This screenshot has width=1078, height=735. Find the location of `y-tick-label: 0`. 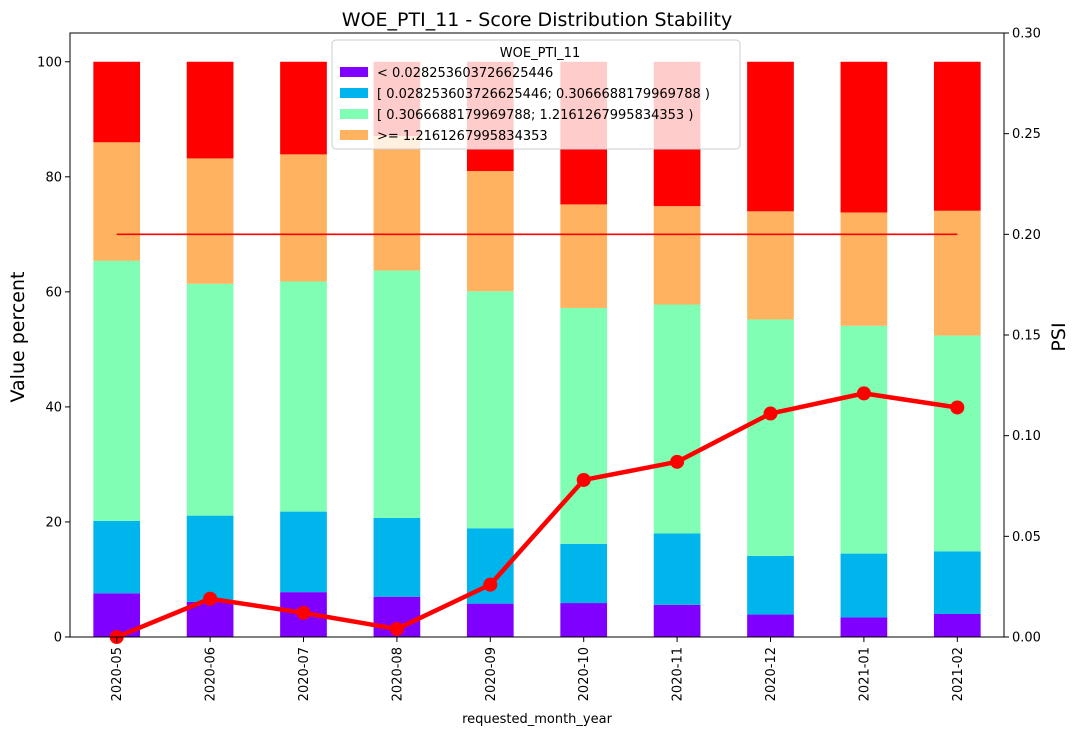

y-tick-label: 0 is located at coordinates (58, 638).